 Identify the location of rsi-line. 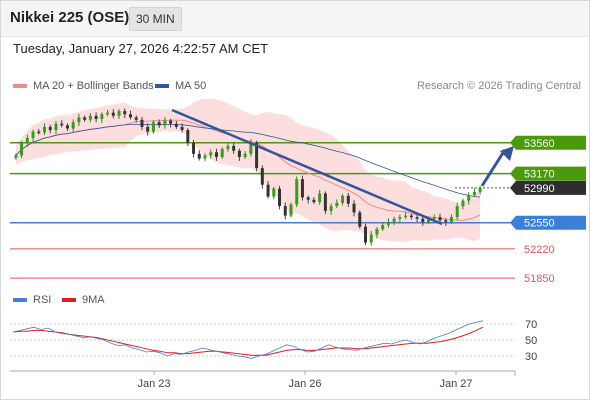
(248, 339).